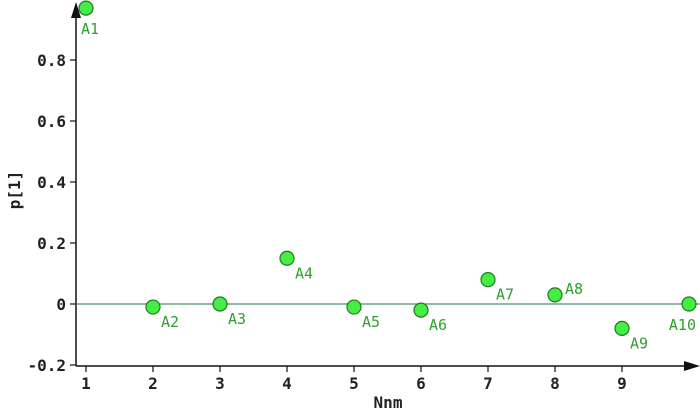  What do you see at coordinates (304, 273) in the screenshot?
I see `point-label: A4` at bounding box center [304, 273].